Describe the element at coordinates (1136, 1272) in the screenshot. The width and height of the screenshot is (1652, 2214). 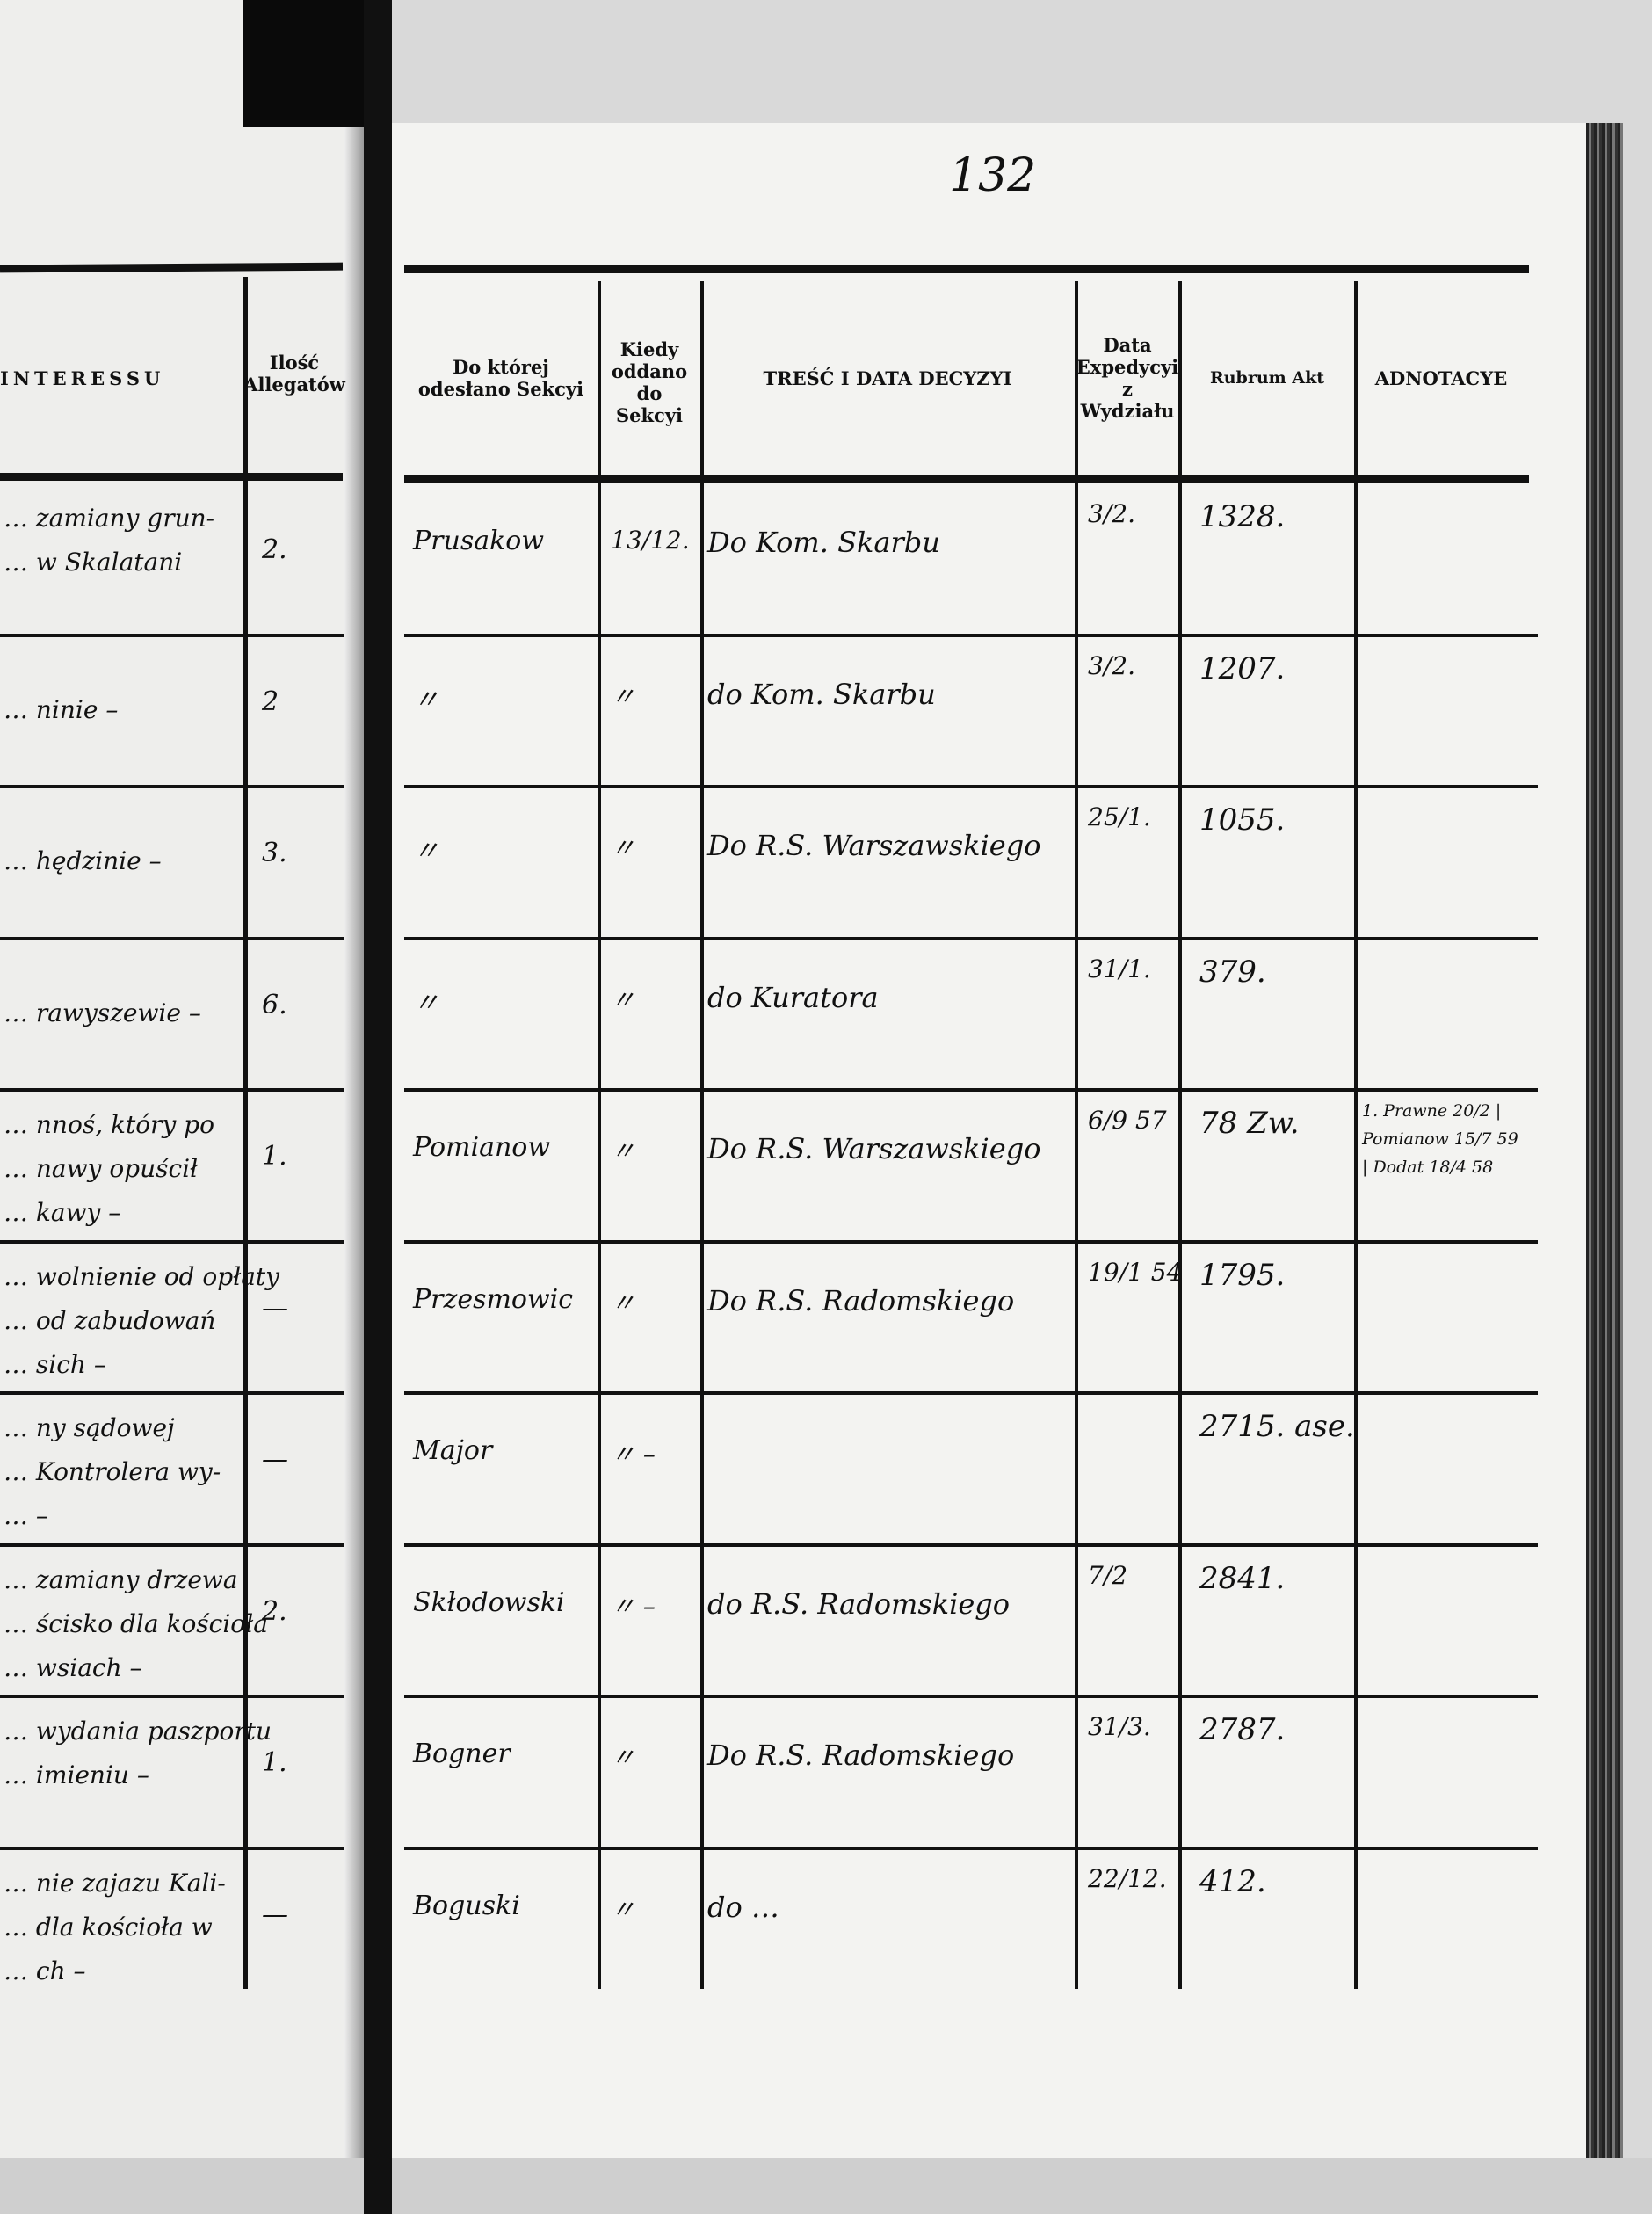
I see `cell-expedition: 19/1 54` at that location.